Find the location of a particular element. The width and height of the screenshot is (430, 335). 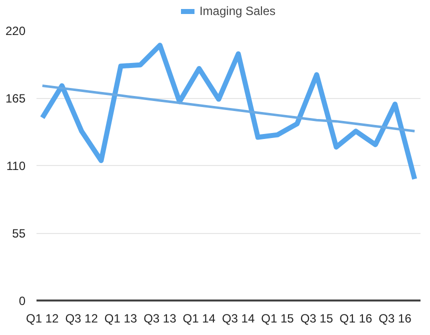

x-tick-label: Q3 16 is located at coordinates (395, 319).